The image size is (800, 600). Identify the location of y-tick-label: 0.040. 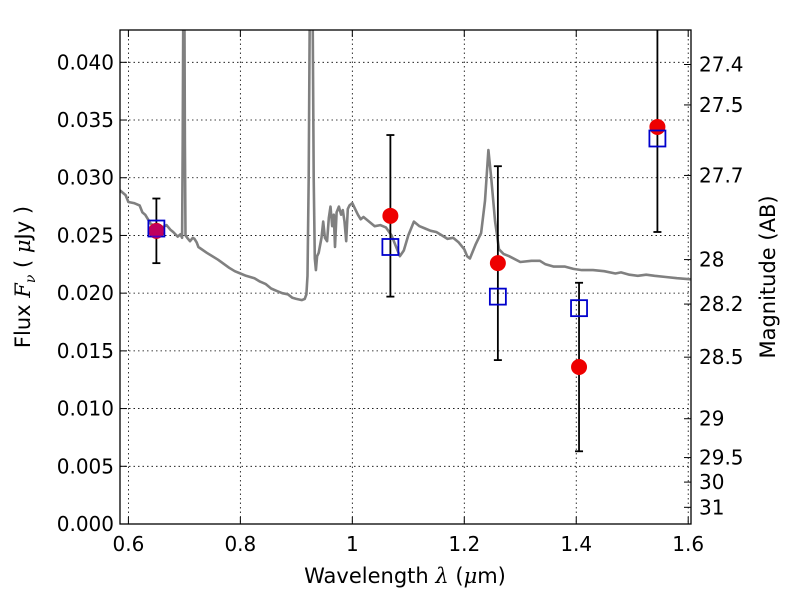
(85, 62).